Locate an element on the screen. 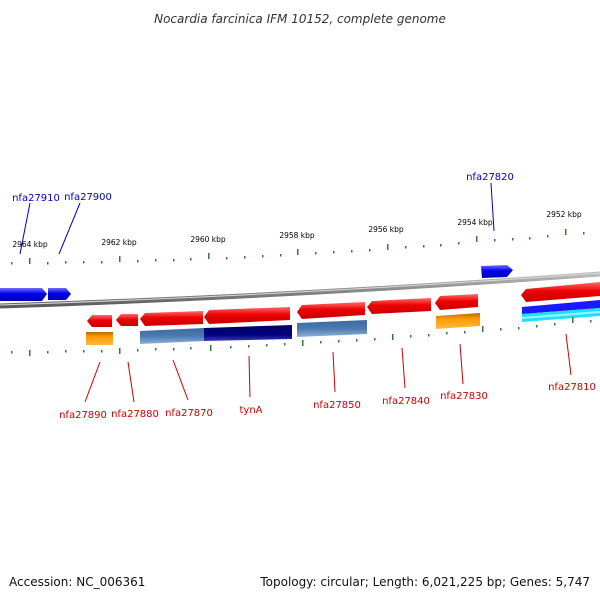 The image size is (600, 600). feature-navy is located at coordinates (248, 333).